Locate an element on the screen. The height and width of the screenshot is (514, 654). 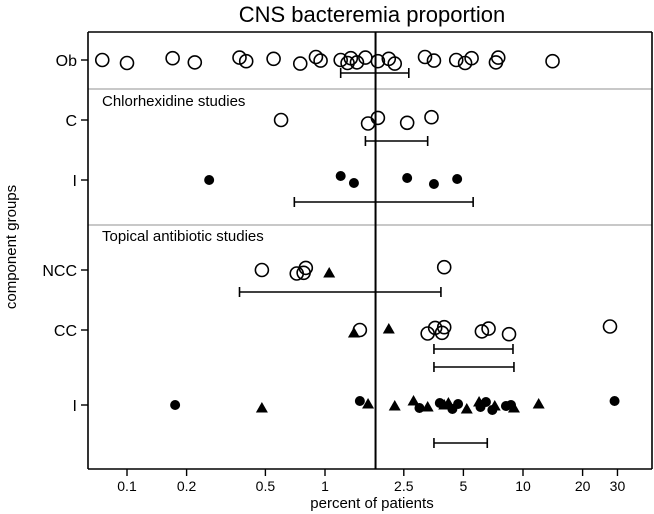
group-0-ob-ylabel: Ob is located at coordinates (66, 61).